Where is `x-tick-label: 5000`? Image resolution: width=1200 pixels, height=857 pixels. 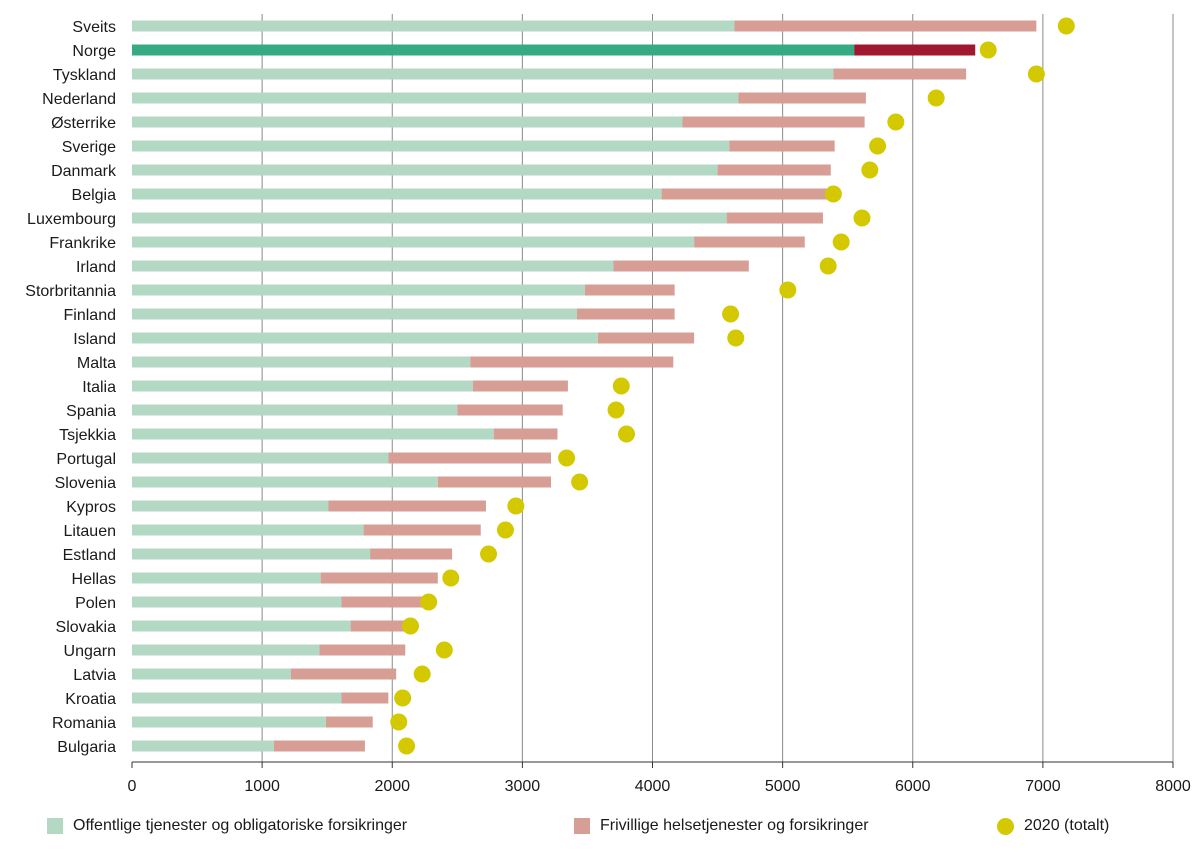 x-tick-label: 5000 is located at coordinates (783, 786).